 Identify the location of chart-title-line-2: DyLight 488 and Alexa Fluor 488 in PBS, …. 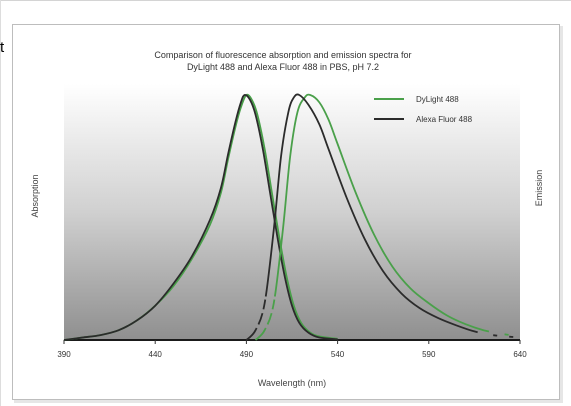
(283, 67).